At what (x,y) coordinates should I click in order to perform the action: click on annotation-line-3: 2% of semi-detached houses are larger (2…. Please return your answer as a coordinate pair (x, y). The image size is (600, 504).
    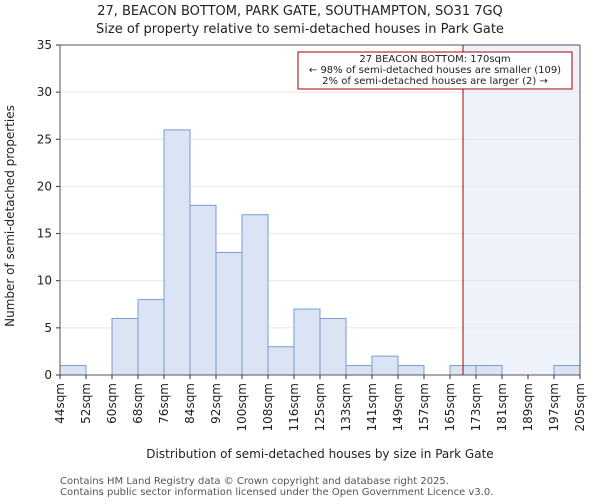
    Looking at the image, I should click on (435, 81).